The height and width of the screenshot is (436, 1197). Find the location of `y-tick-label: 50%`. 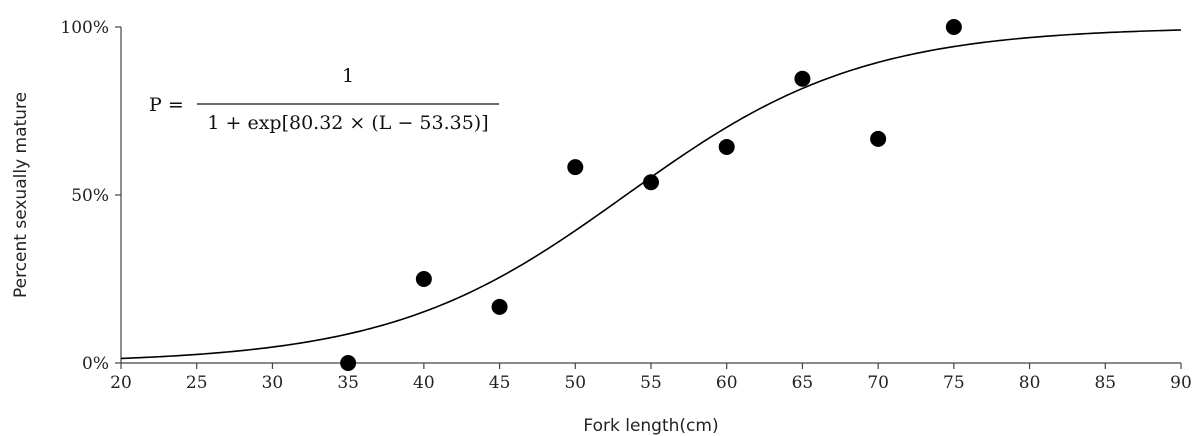

y-tick-label: 50% is located at coordinates (90, 196).